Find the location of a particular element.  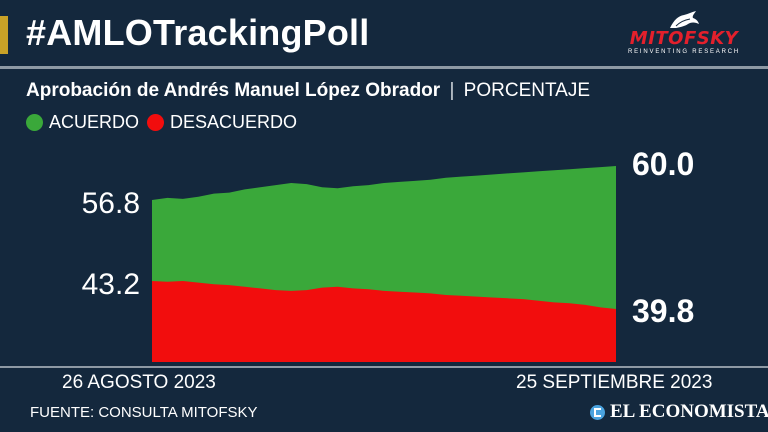

start-value-desacuerdo: 43.2 is located at coordinates (111, 284).